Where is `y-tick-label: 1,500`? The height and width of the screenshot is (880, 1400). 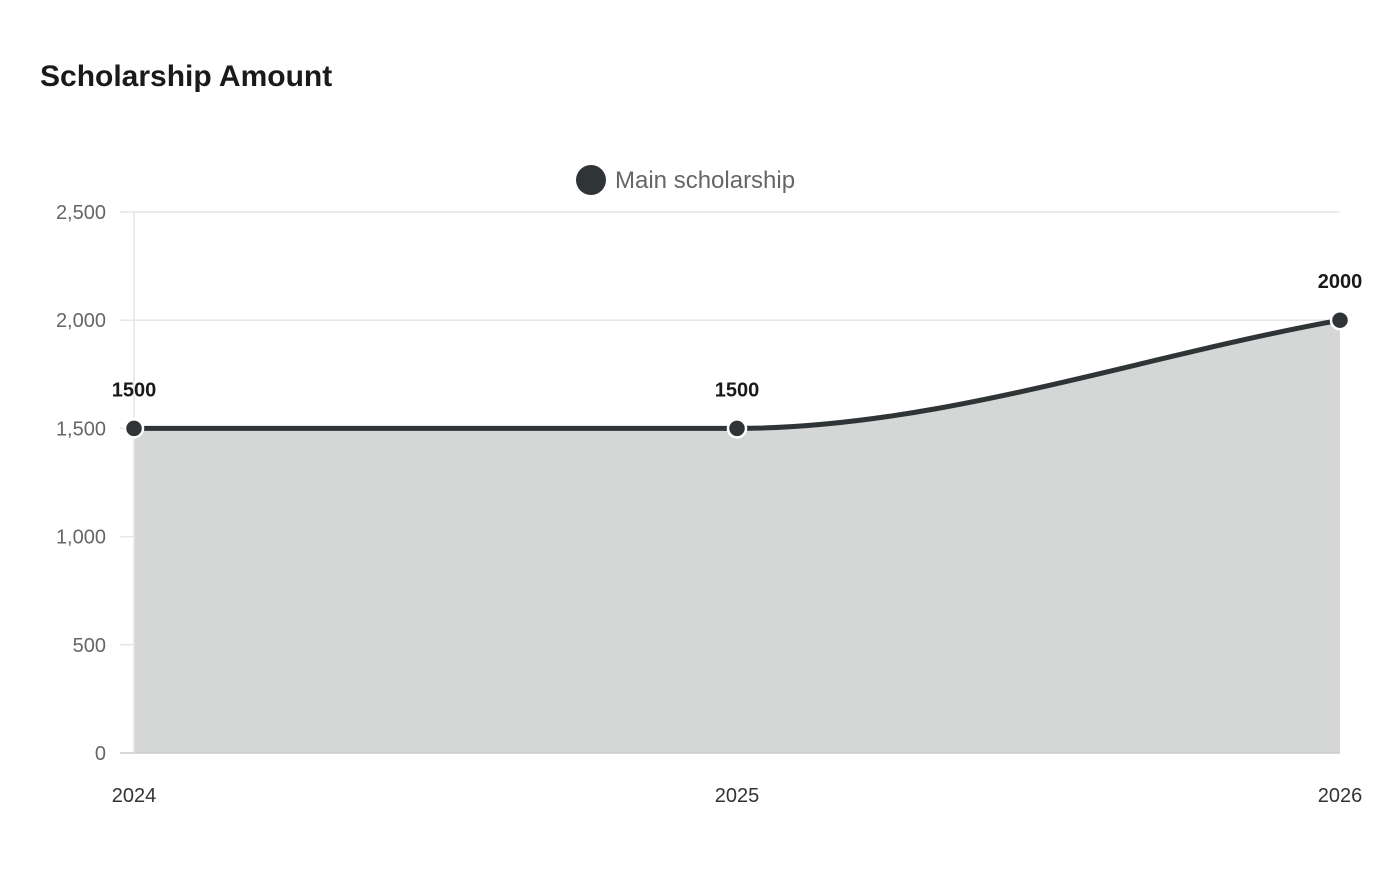
y-tick-label: 1,500 is located at coordinates (81, 429).